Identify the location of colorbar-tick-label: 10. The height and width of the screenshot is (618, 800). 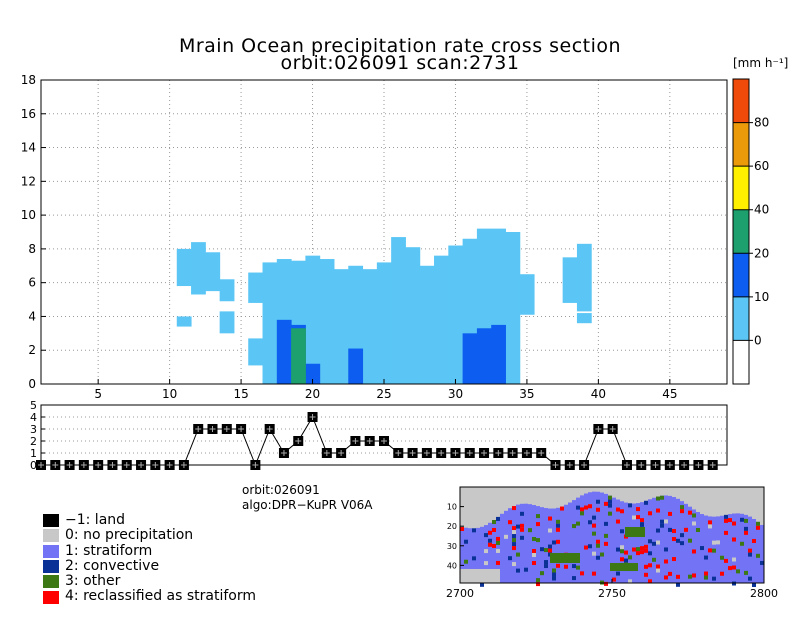
(761, 297).